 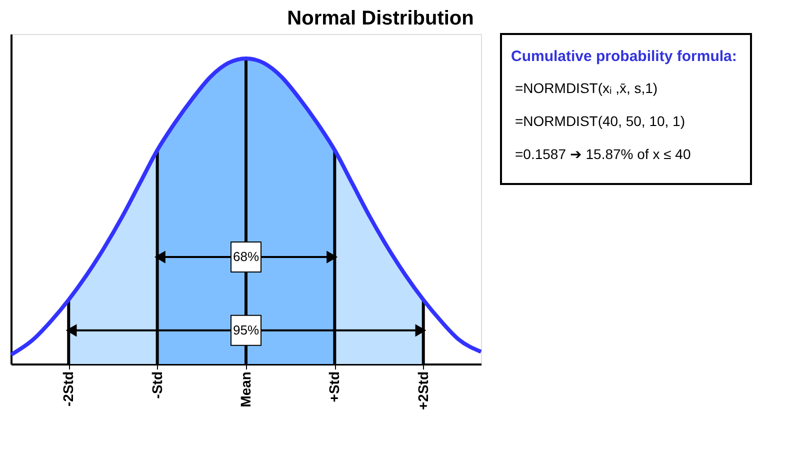 I want to click on x-tick-label: +Std, so click(x=334, y=387).